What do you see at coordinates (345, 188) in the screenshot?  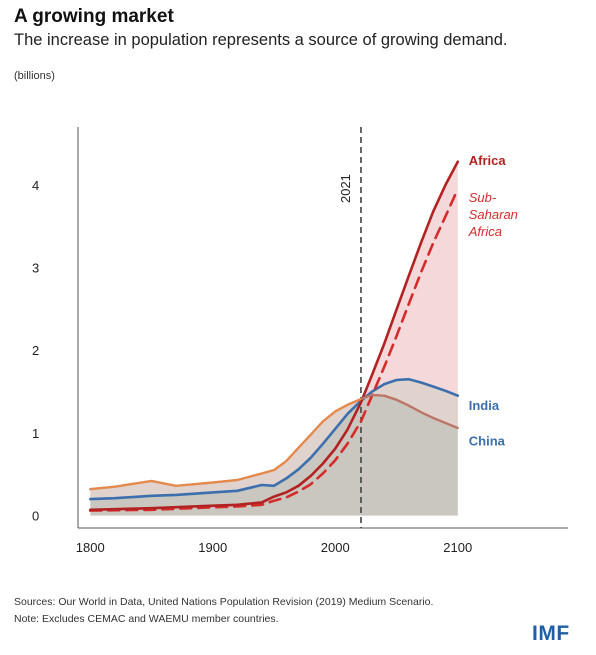 I see `vline-label: 2021` at bounding box center [345, 188].